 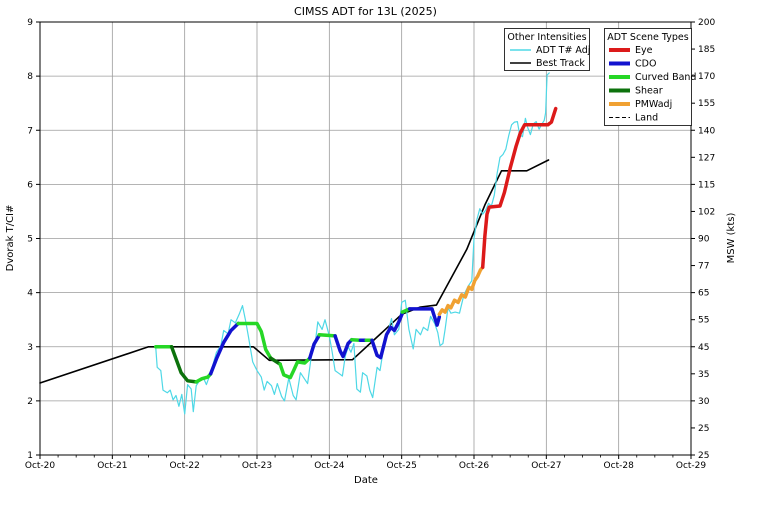 What do you see at coordinates (474, 466) in the screenshot?
I see `x-tick-label: Oct-26` at bounding box center [474, 466].